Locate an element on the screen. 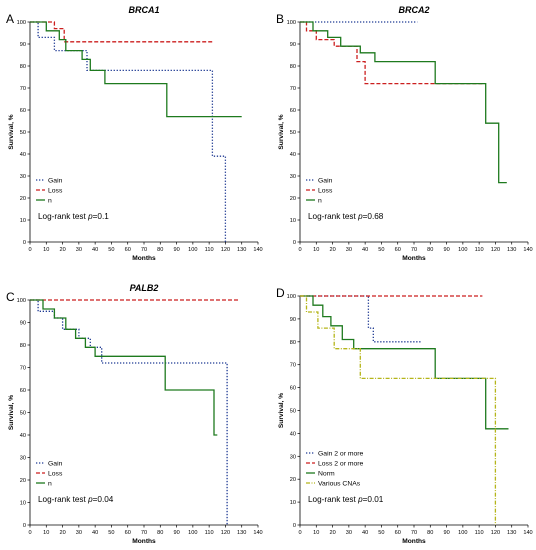 This screenshot has width=536, height=550. series-line-norm is located at coordinates (404, 362).